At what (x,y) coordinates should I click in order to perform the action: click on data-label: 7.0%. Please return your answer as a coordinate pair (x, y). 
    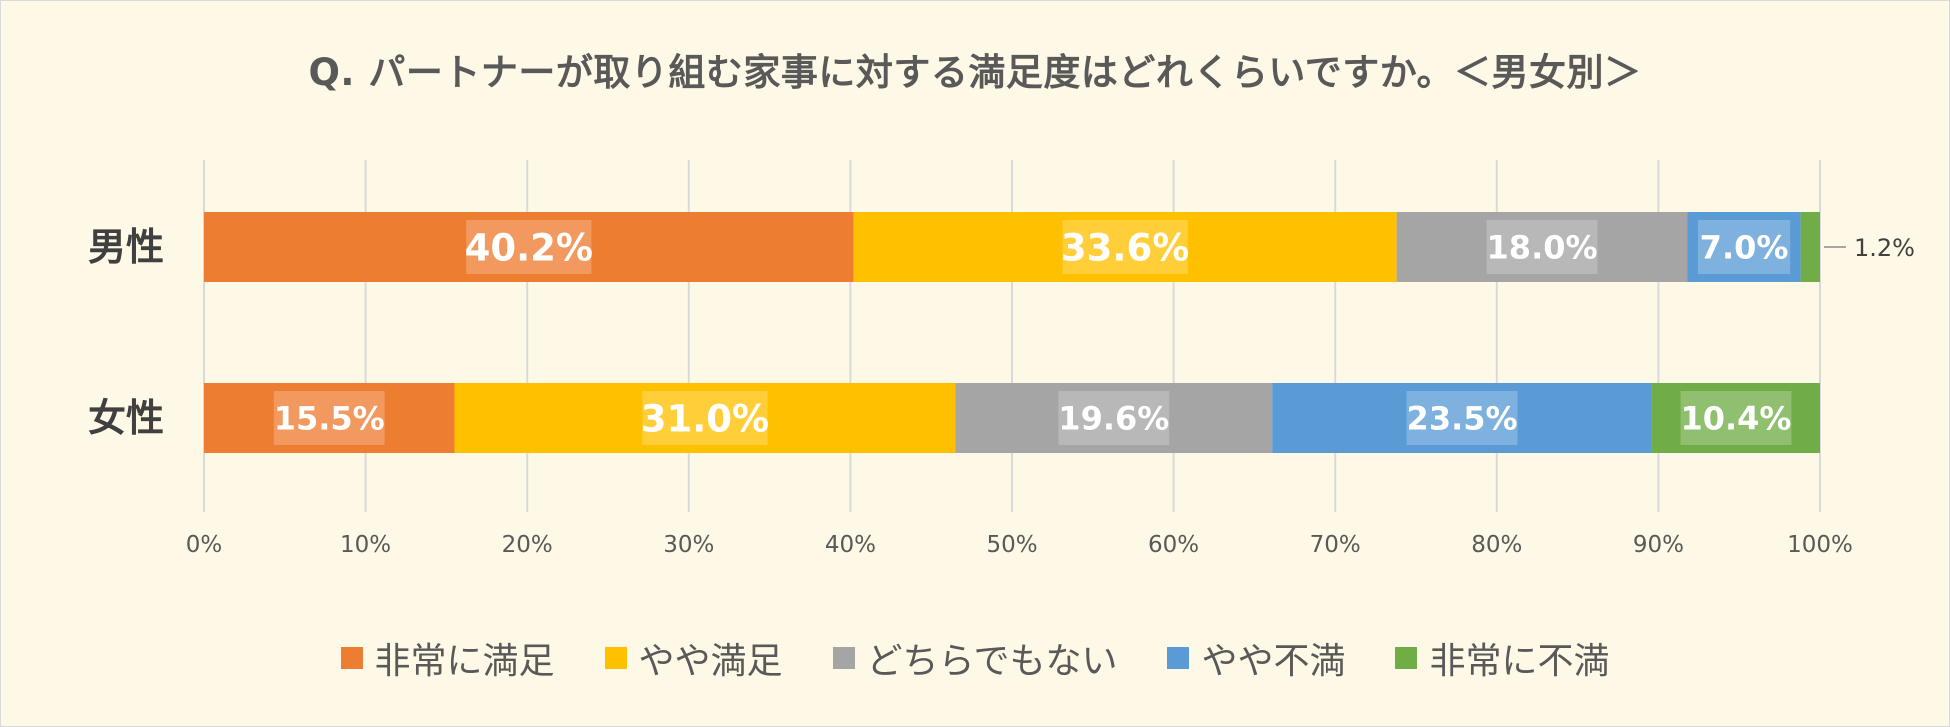
    Looking at the image, I should click on (1744, 248).